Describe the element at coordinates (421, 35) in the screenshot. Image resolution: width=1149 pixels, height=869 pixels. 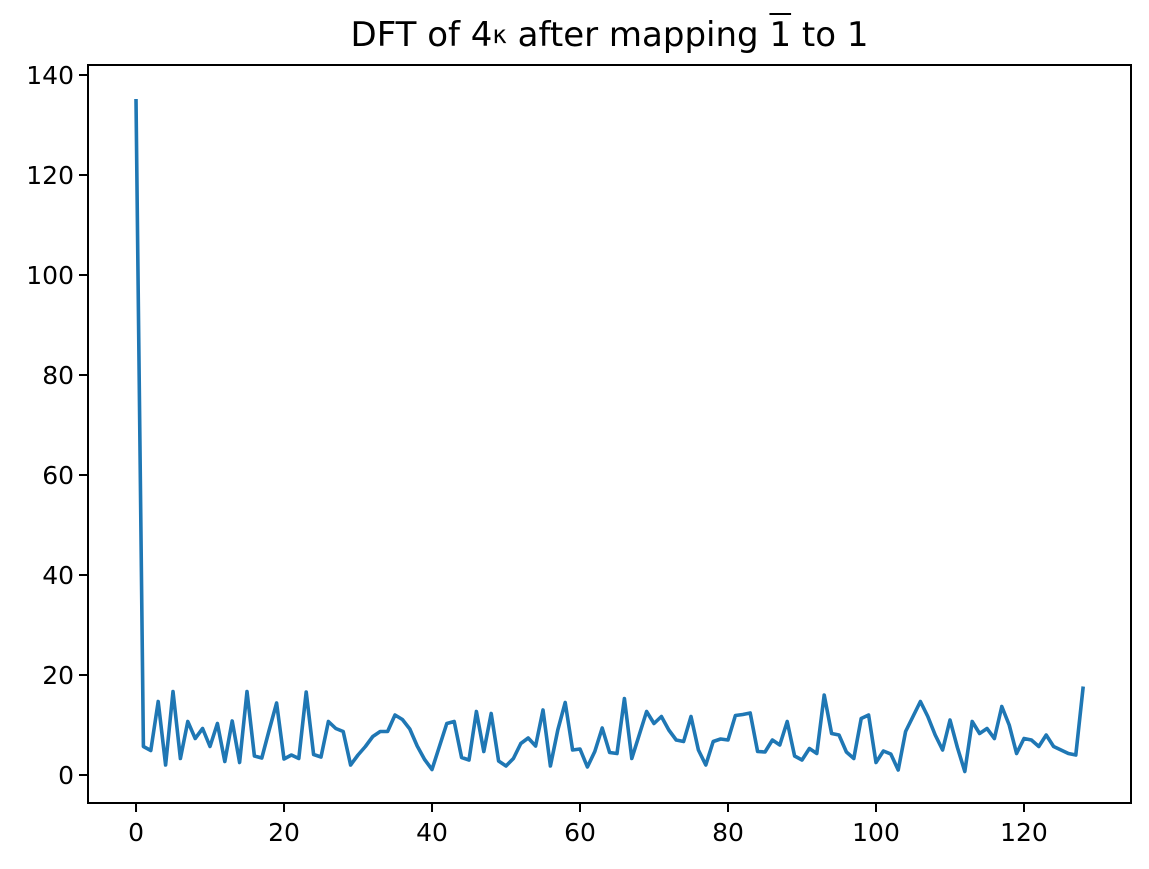
I see `title-prefix: DFT of 4` at that location.